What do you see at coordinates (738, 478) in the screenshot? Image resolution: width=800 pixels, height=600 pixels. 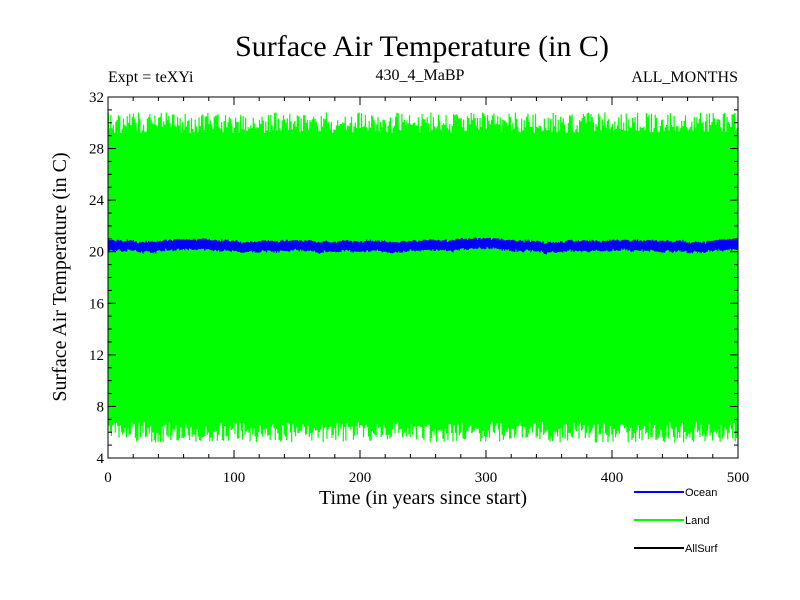 I see `x-tick-label: 500` at bounding box center [738, 478].